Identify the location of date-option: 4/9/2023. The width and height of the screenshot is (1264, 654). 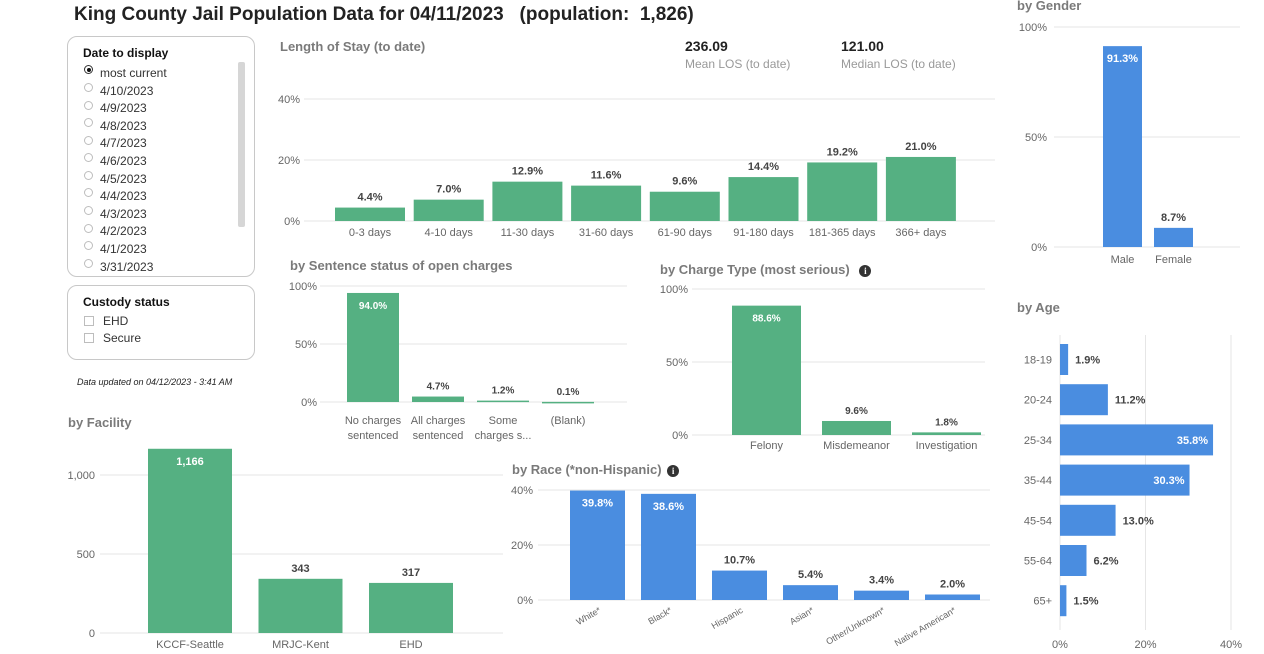
(125, 109).